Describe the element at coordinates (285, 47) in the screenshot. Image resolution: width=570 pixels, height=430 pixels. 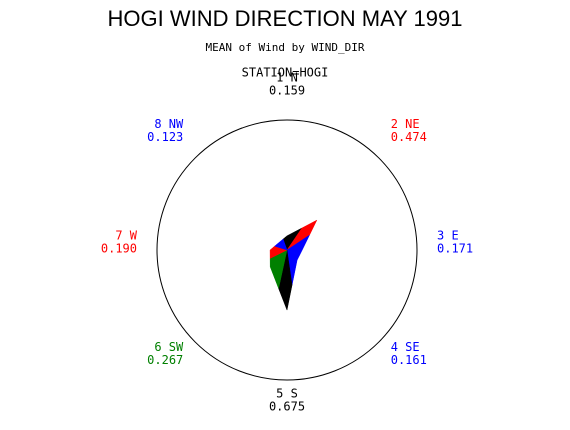
I see `chart-subtitle: MEAN of Wind by WIND_DIR` at that location.